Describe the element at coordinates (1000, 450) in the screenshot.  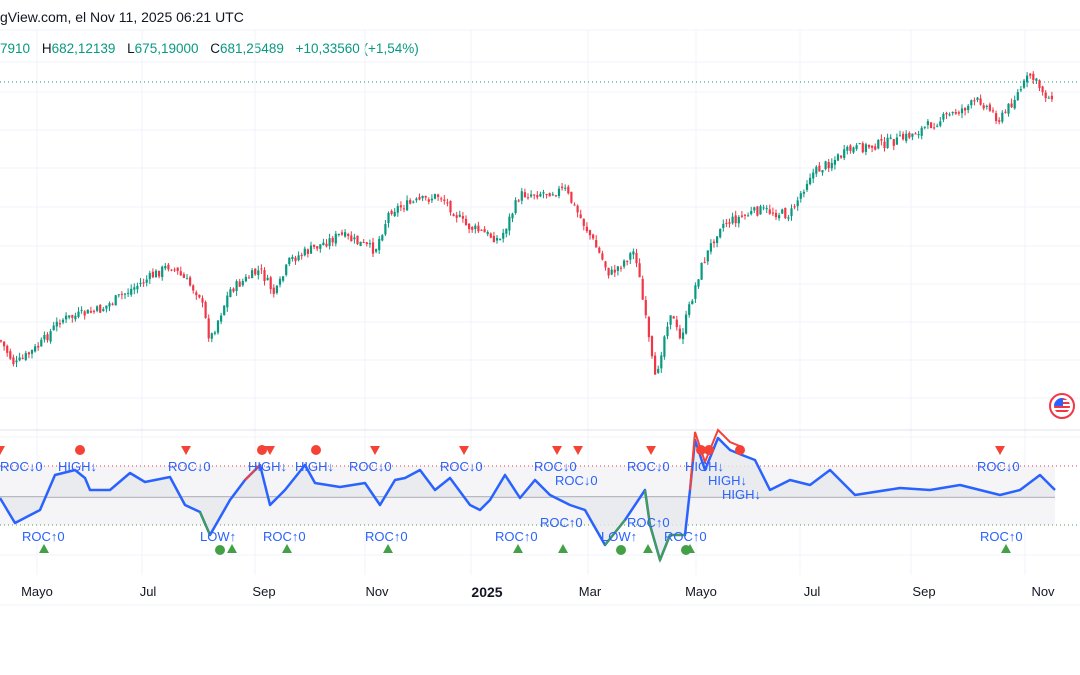
I see `sell-triangle-marker` at that location.